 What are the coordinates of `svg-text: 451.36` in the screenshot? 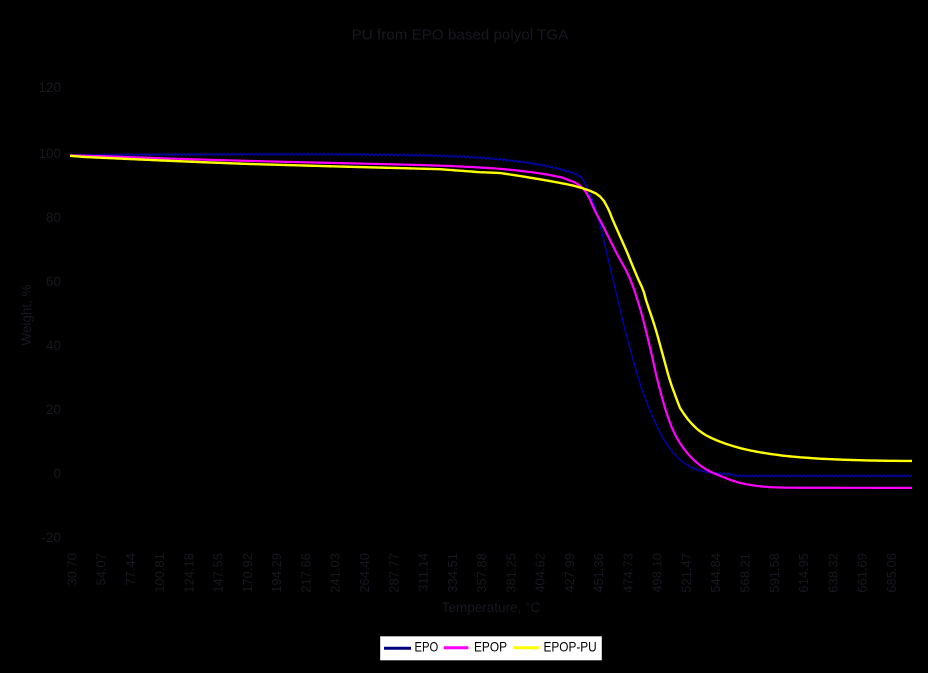 It's located at (598, 573).